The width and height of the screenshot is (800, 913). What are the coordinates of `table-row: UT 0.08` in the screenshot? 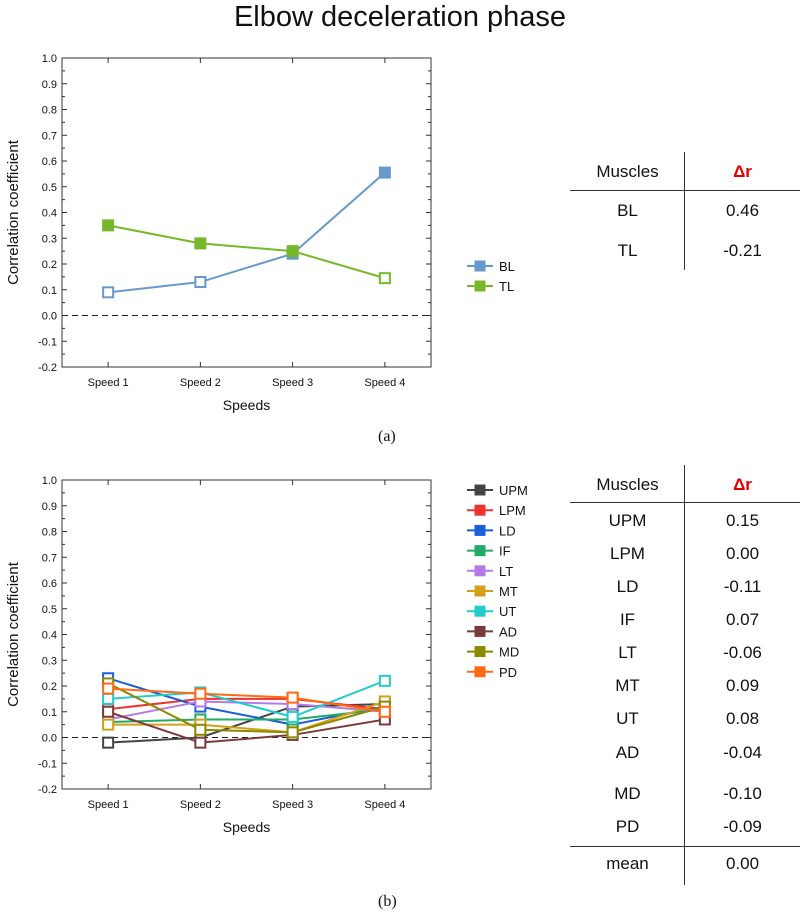 It's located at (685, 719).